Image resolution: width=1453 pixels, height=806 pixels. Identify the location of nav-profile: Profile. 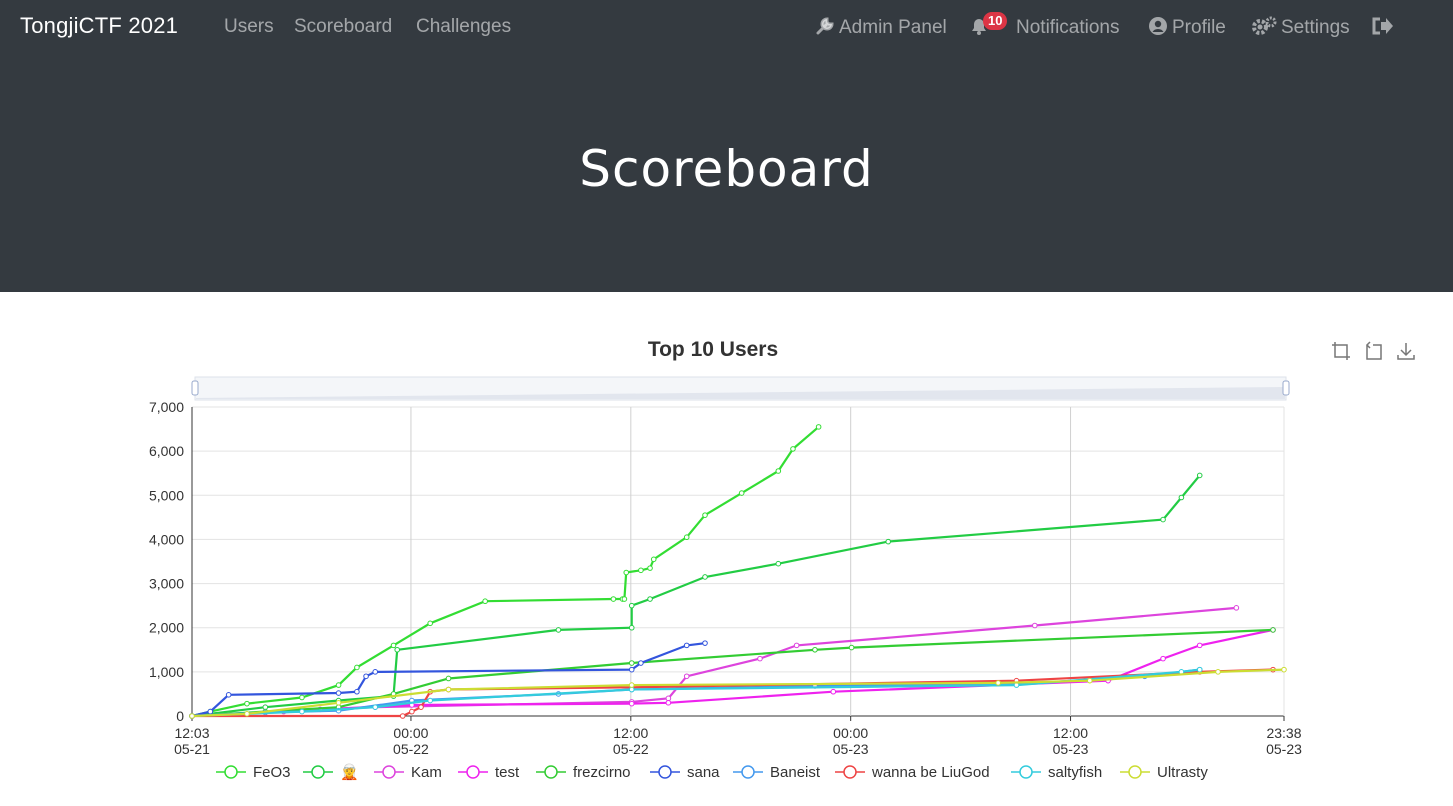
(1187, 29).